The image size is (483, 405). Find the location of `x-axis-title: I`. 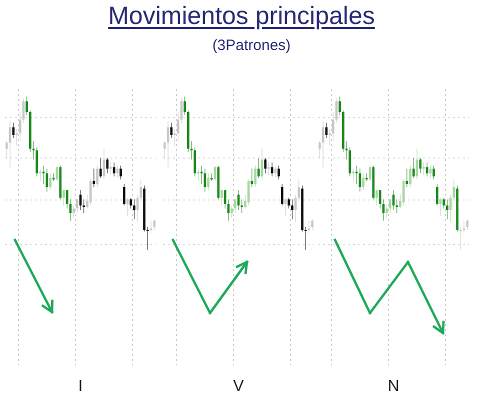

x-axis-title: I is located at coordinates (80, 386).